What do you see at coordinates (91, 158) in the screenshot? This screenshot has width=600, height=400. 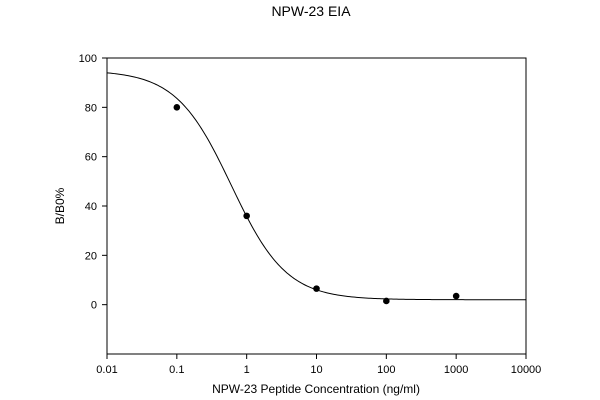 I see `y-tick-label: 60` at bounding box center [91, 158].